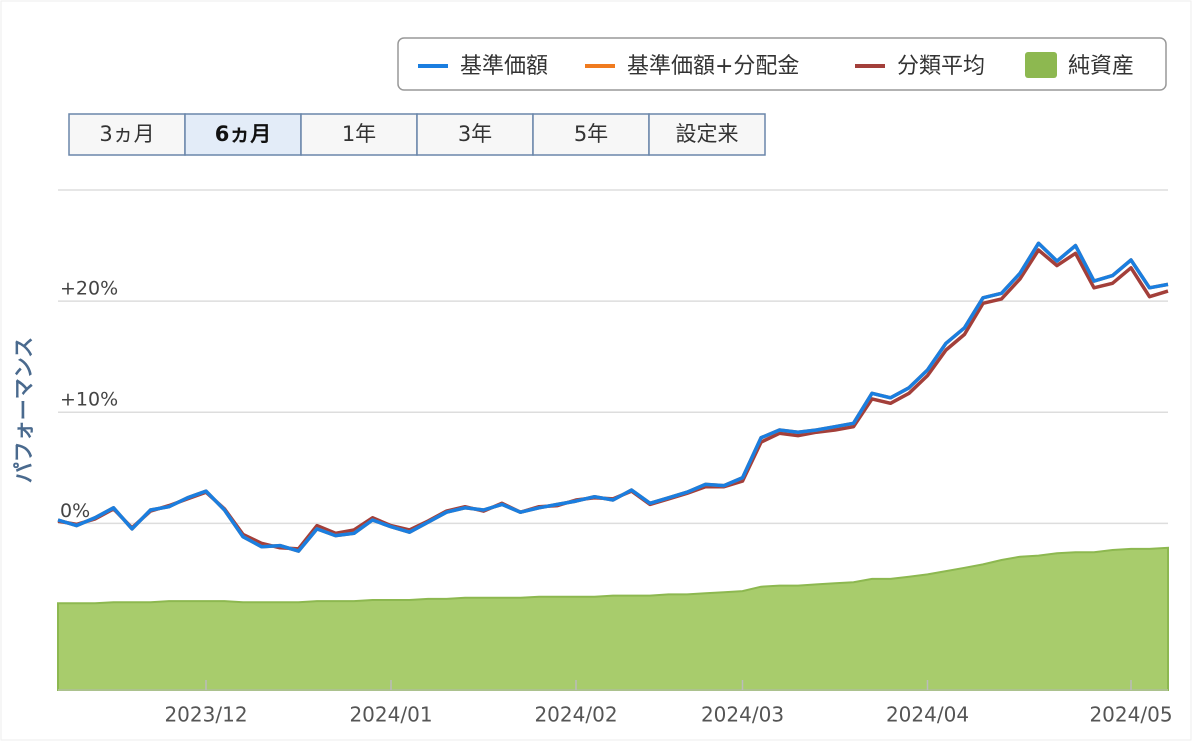 The image size is (1200, 741). What do you see at coordinates (24, 410) in the screenshot?
I see `y-axis-label: パフォーマンス` at bounding box center [24, 410].